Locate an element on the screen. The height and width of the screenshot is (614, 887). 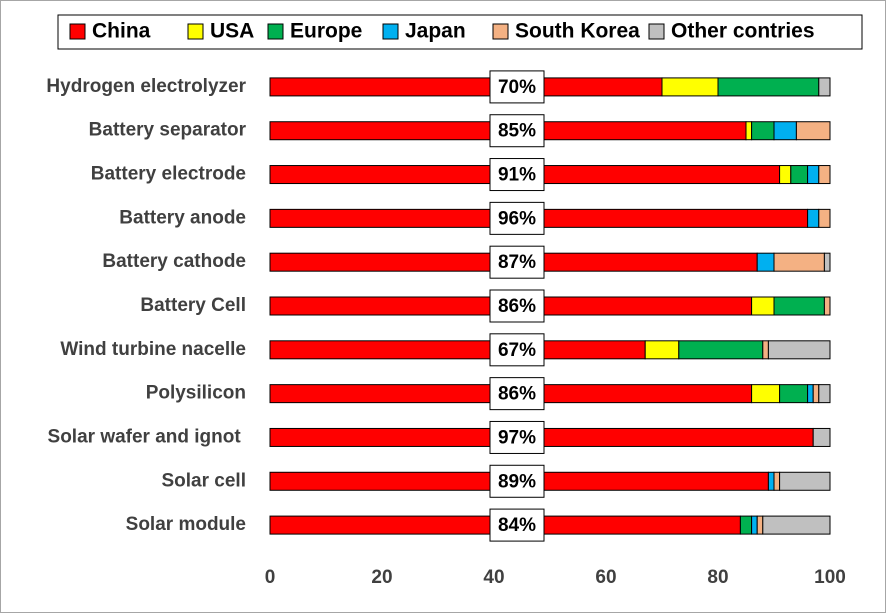
value-label: 91% is located at coordinates (517, 175).